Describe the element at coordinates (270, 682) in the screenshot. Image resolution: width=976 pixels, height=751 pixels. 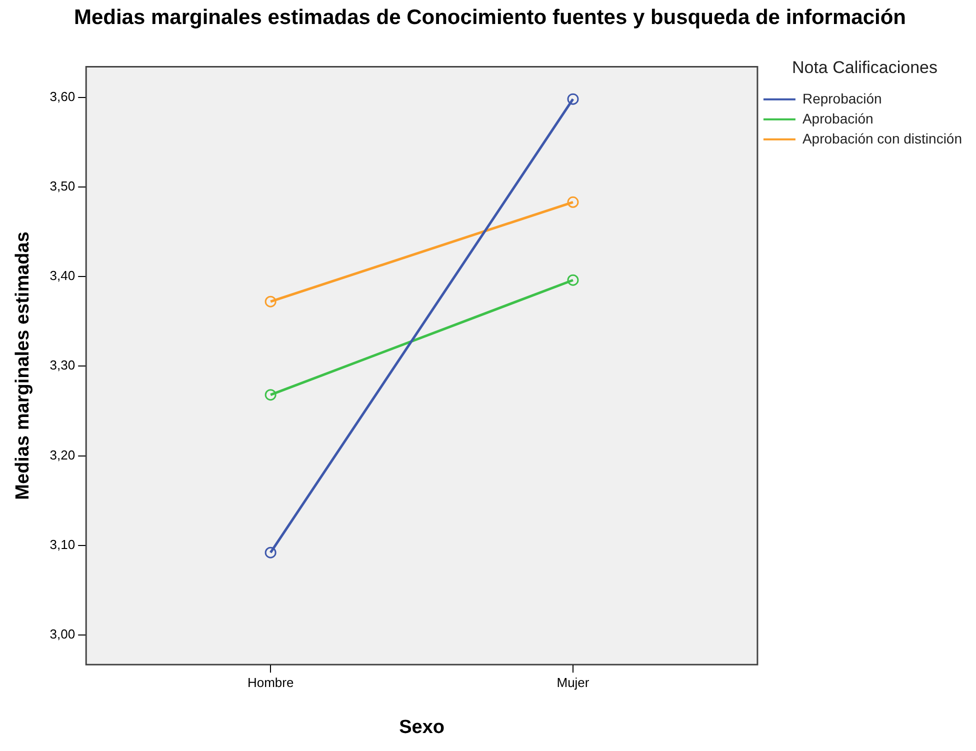
I see `x-tick-label: Hombre` at that location.